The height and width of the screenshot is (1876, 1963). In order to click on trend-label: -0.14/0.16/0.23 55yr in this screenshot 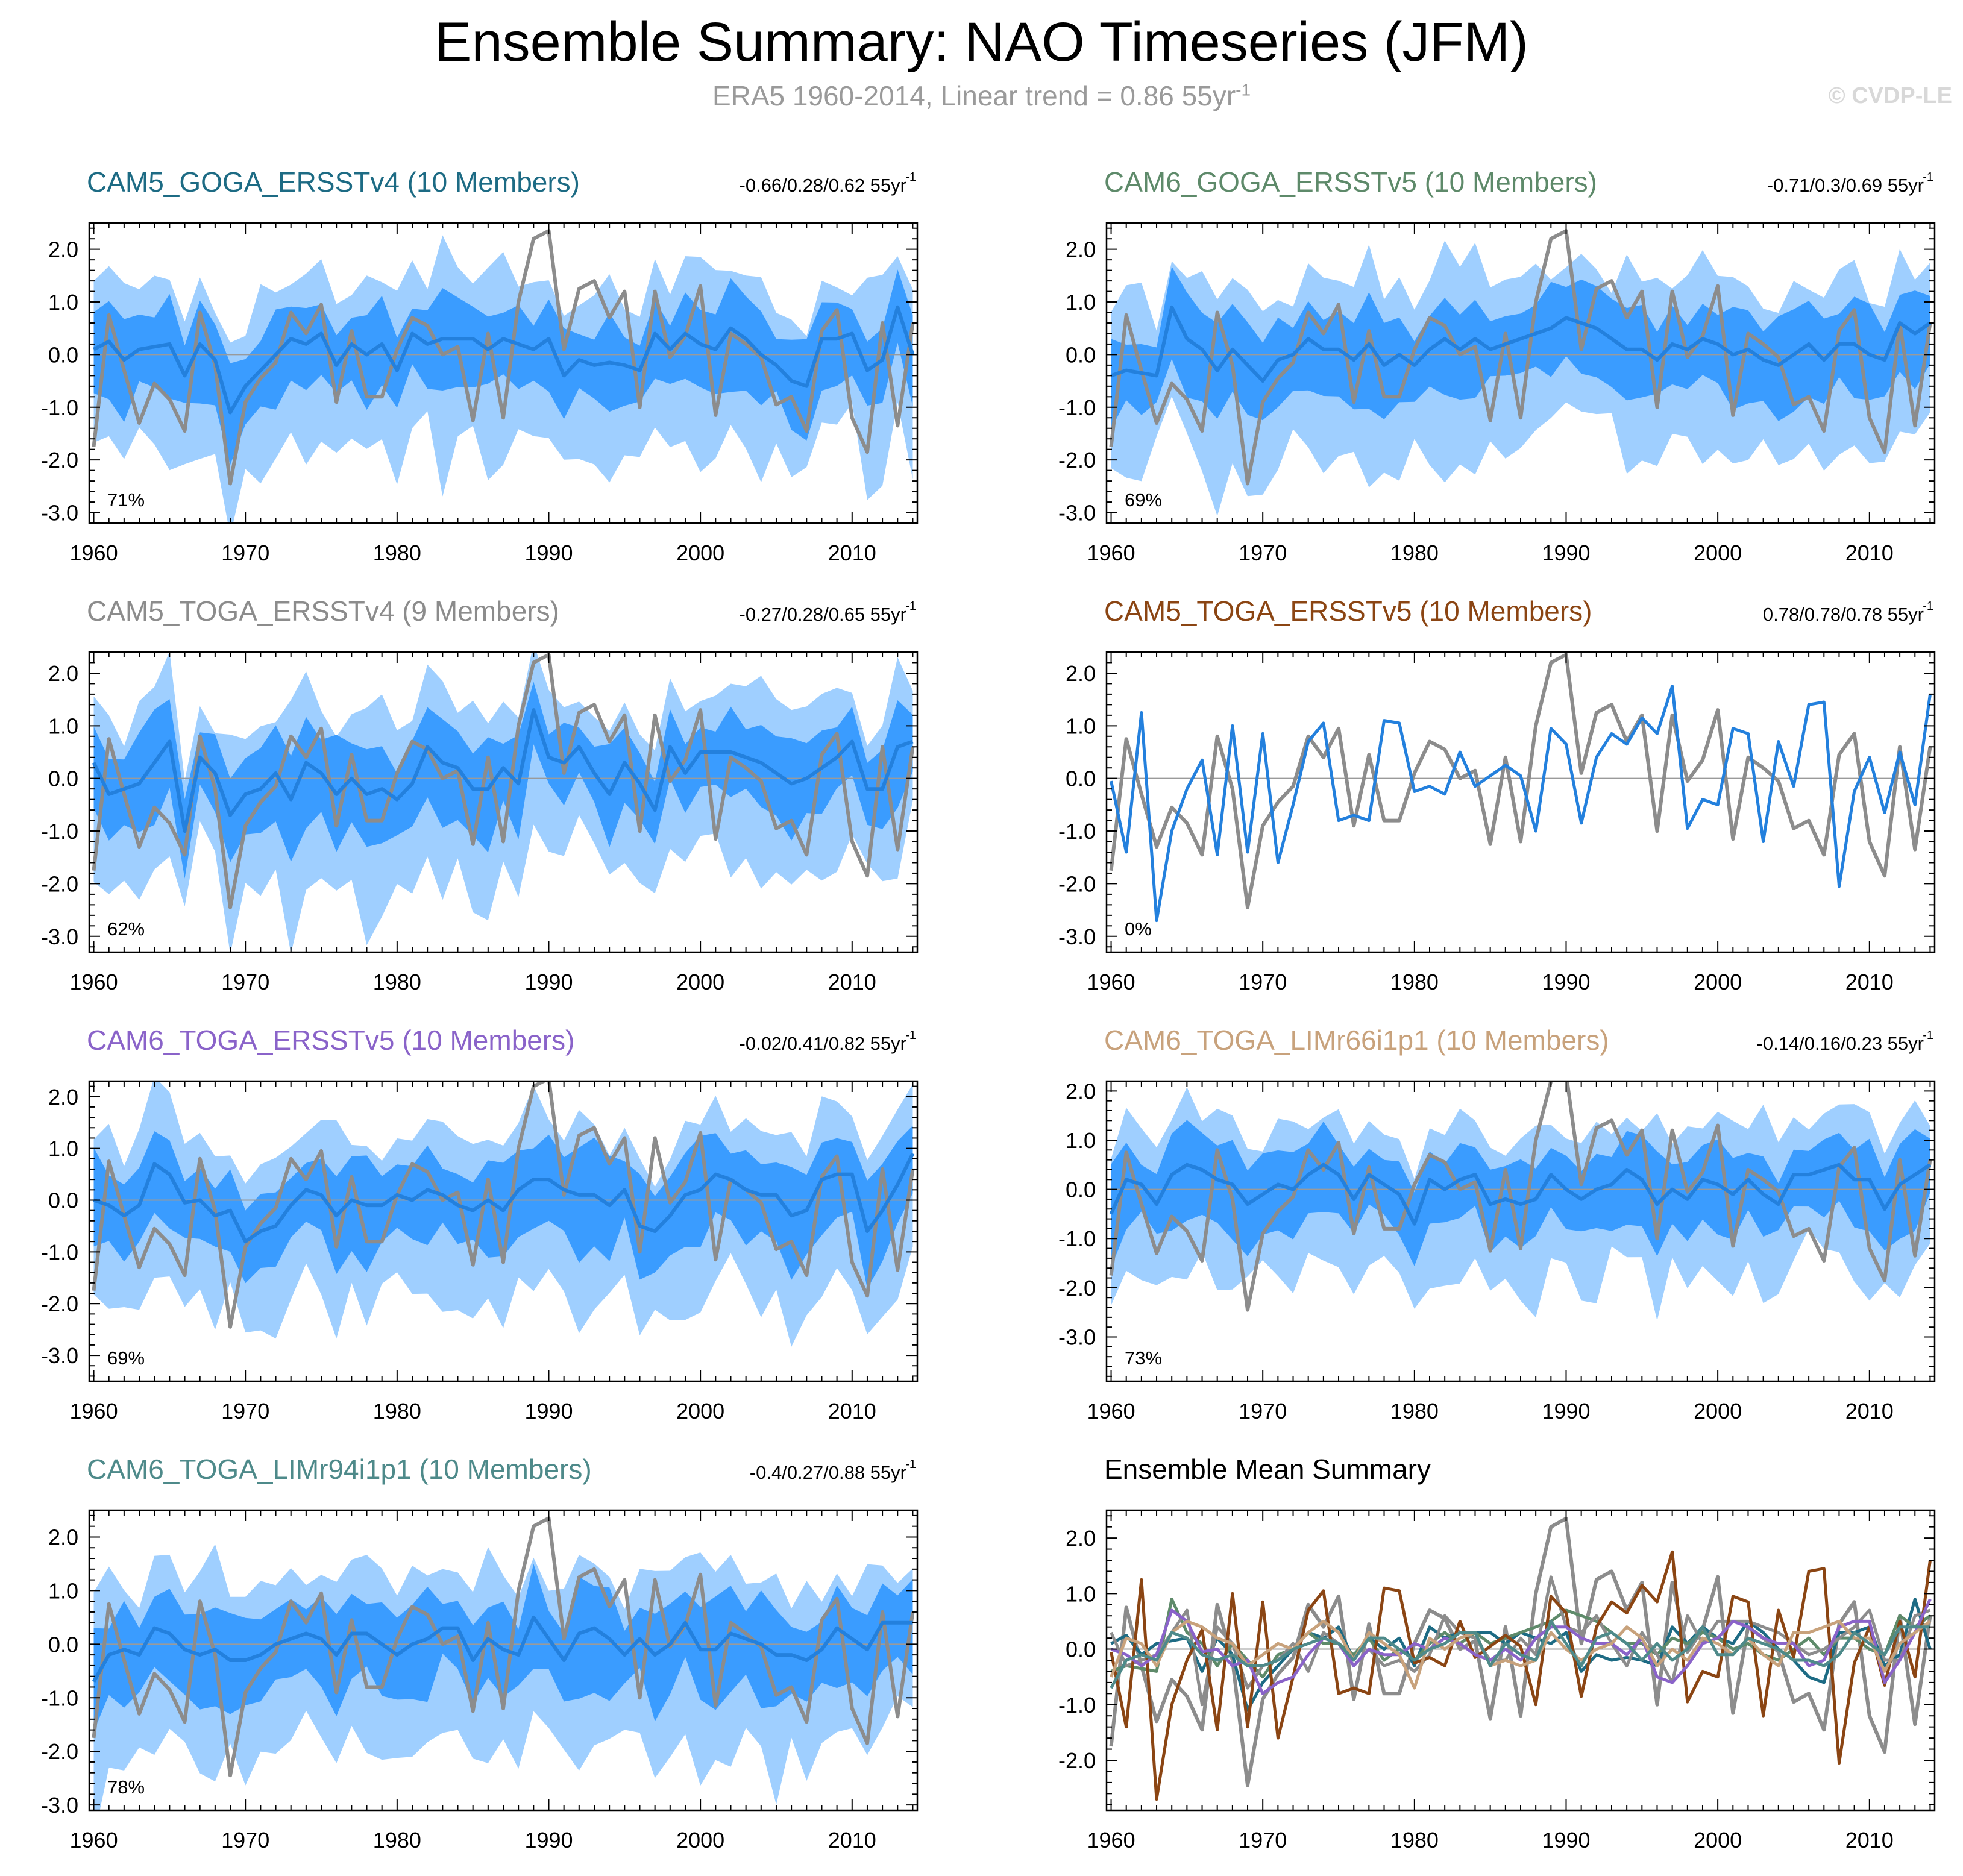, I will do `click(1840, 1043)`.